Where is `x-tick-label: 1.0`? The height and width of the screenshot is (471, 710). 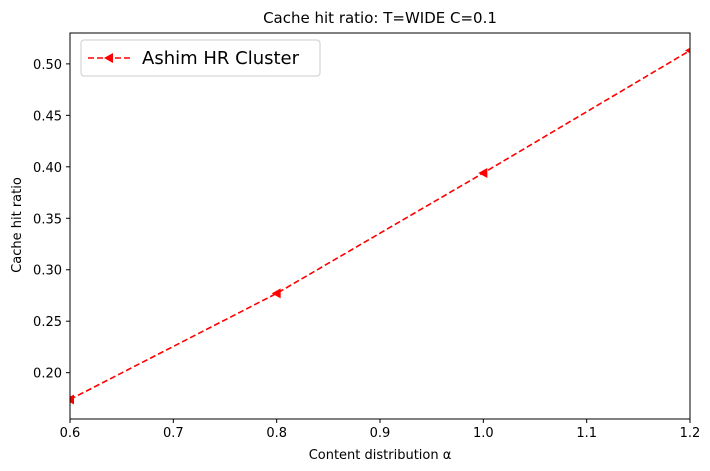 x-tick-label: 1.0 is located at coordinates (483, 433).